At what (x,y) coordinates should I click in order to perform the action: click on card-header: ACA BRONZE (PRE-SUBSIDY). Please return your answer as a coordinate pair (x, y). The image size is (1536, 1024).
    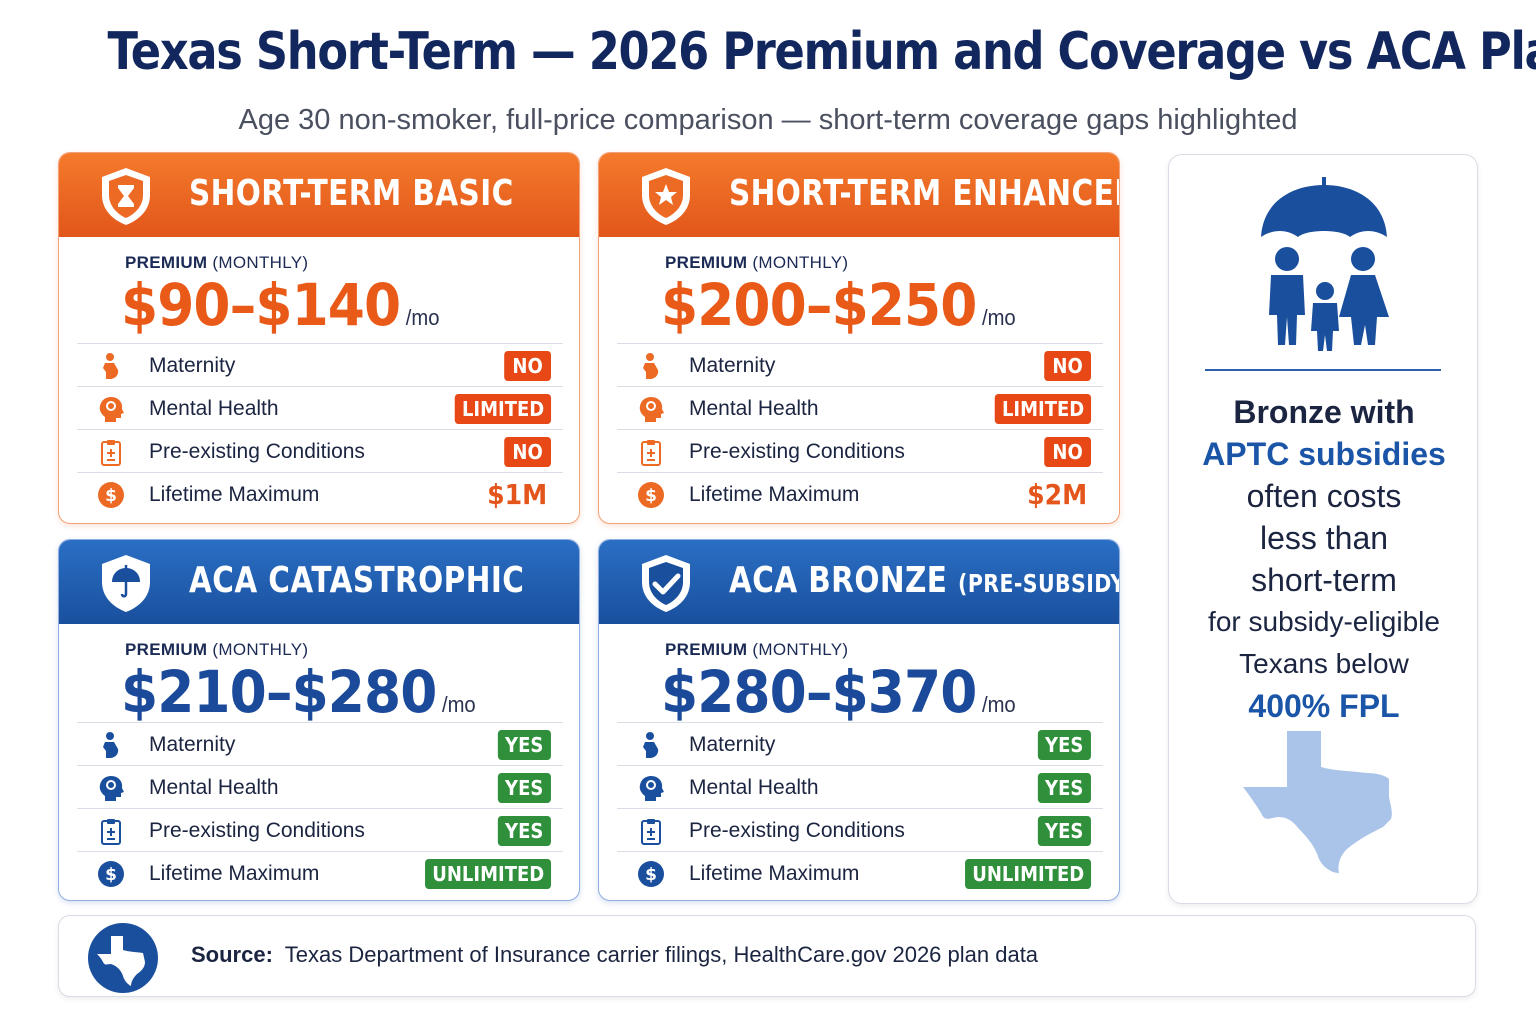
    Looking at the image, I should click on (859, 582).